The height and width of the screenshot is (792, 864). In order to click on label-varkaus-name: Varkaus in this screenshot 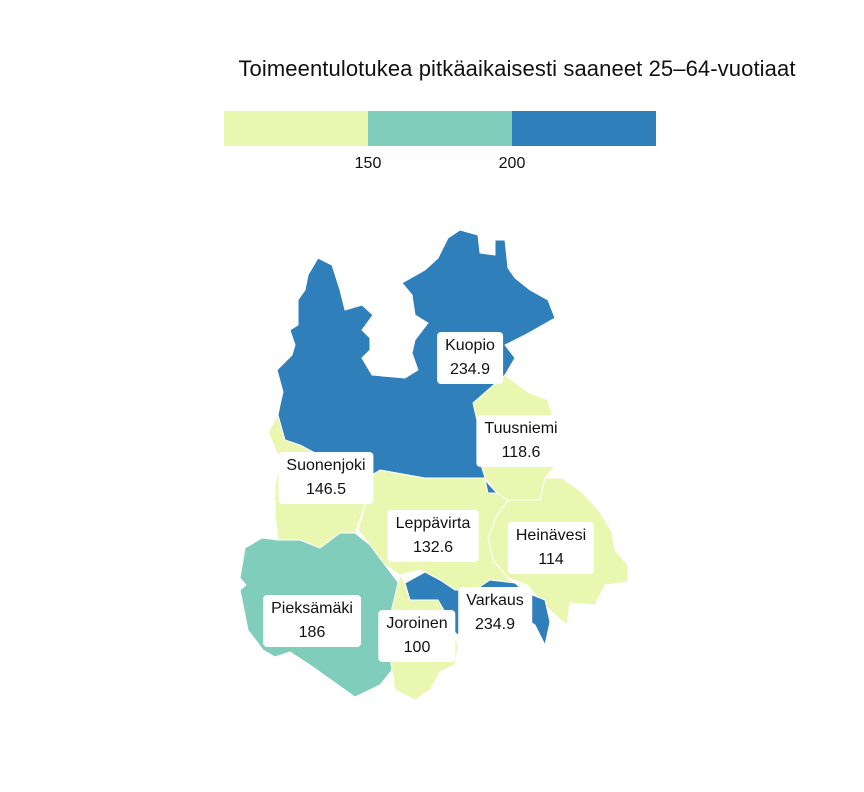, I will do `click(495, 600)`.